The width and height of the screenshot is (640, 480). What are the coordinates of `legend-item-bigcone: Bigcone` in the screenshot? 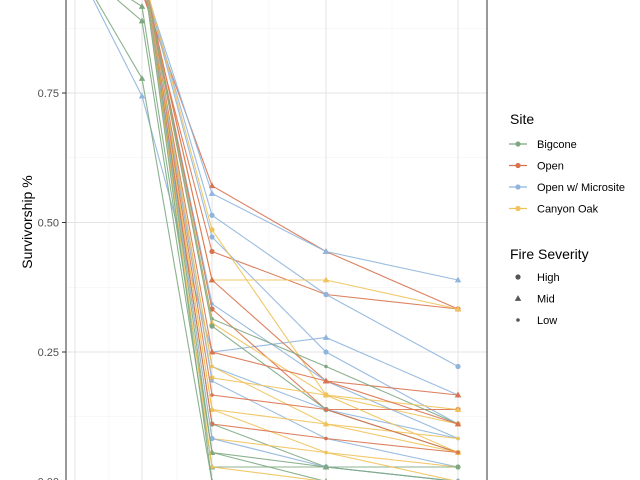 It's located at (543, 145).